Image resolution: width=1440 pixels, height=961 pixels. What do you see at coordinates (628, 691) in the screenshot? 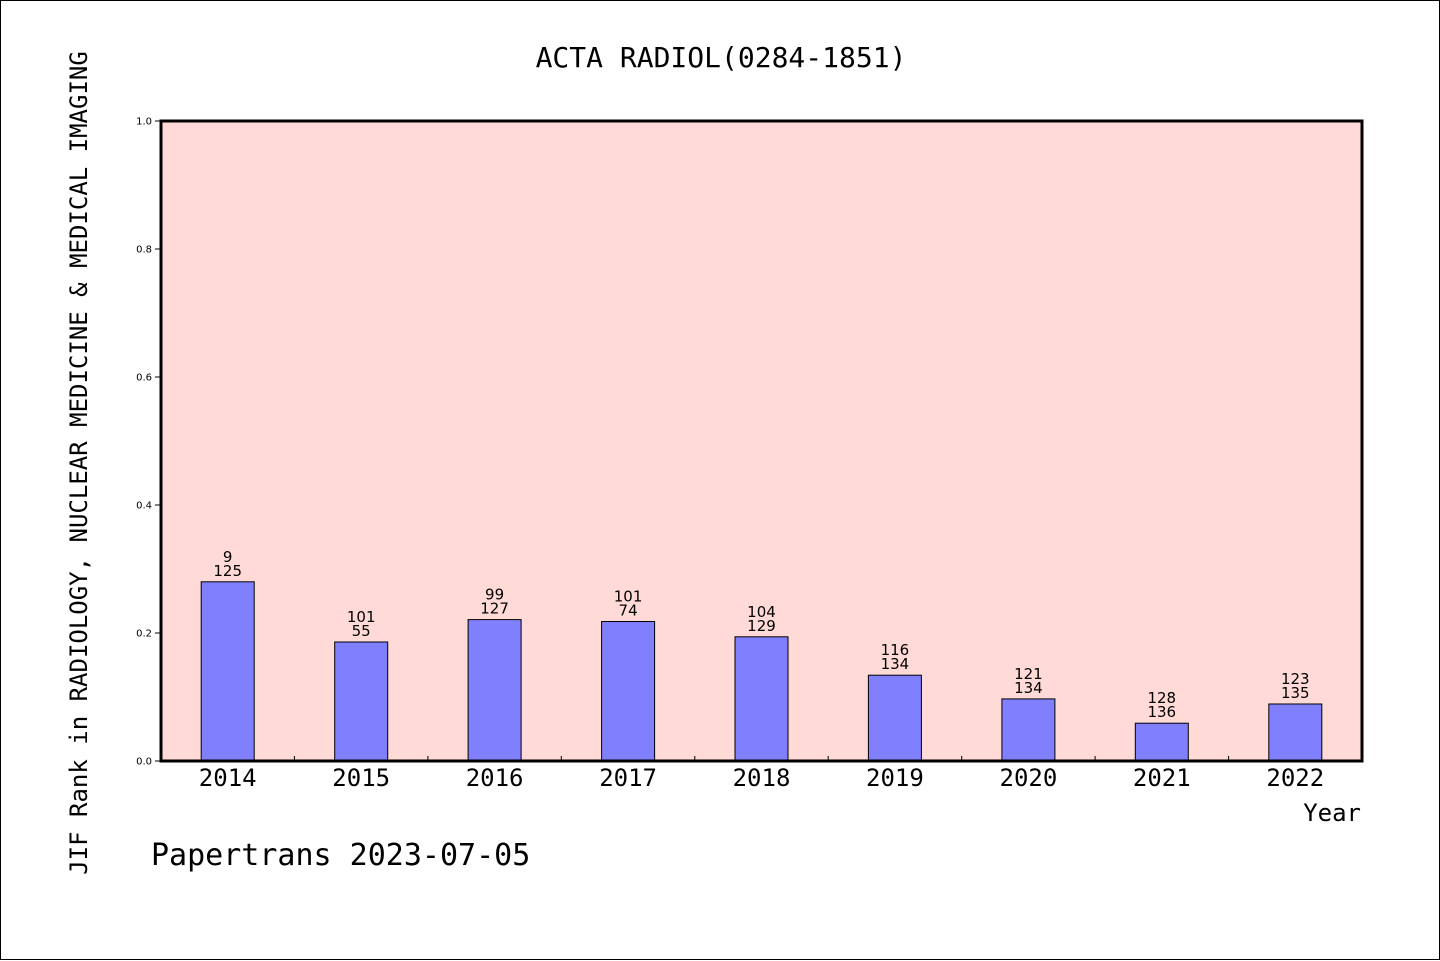
I see `bar-2017` at bounding box center [628, 691].